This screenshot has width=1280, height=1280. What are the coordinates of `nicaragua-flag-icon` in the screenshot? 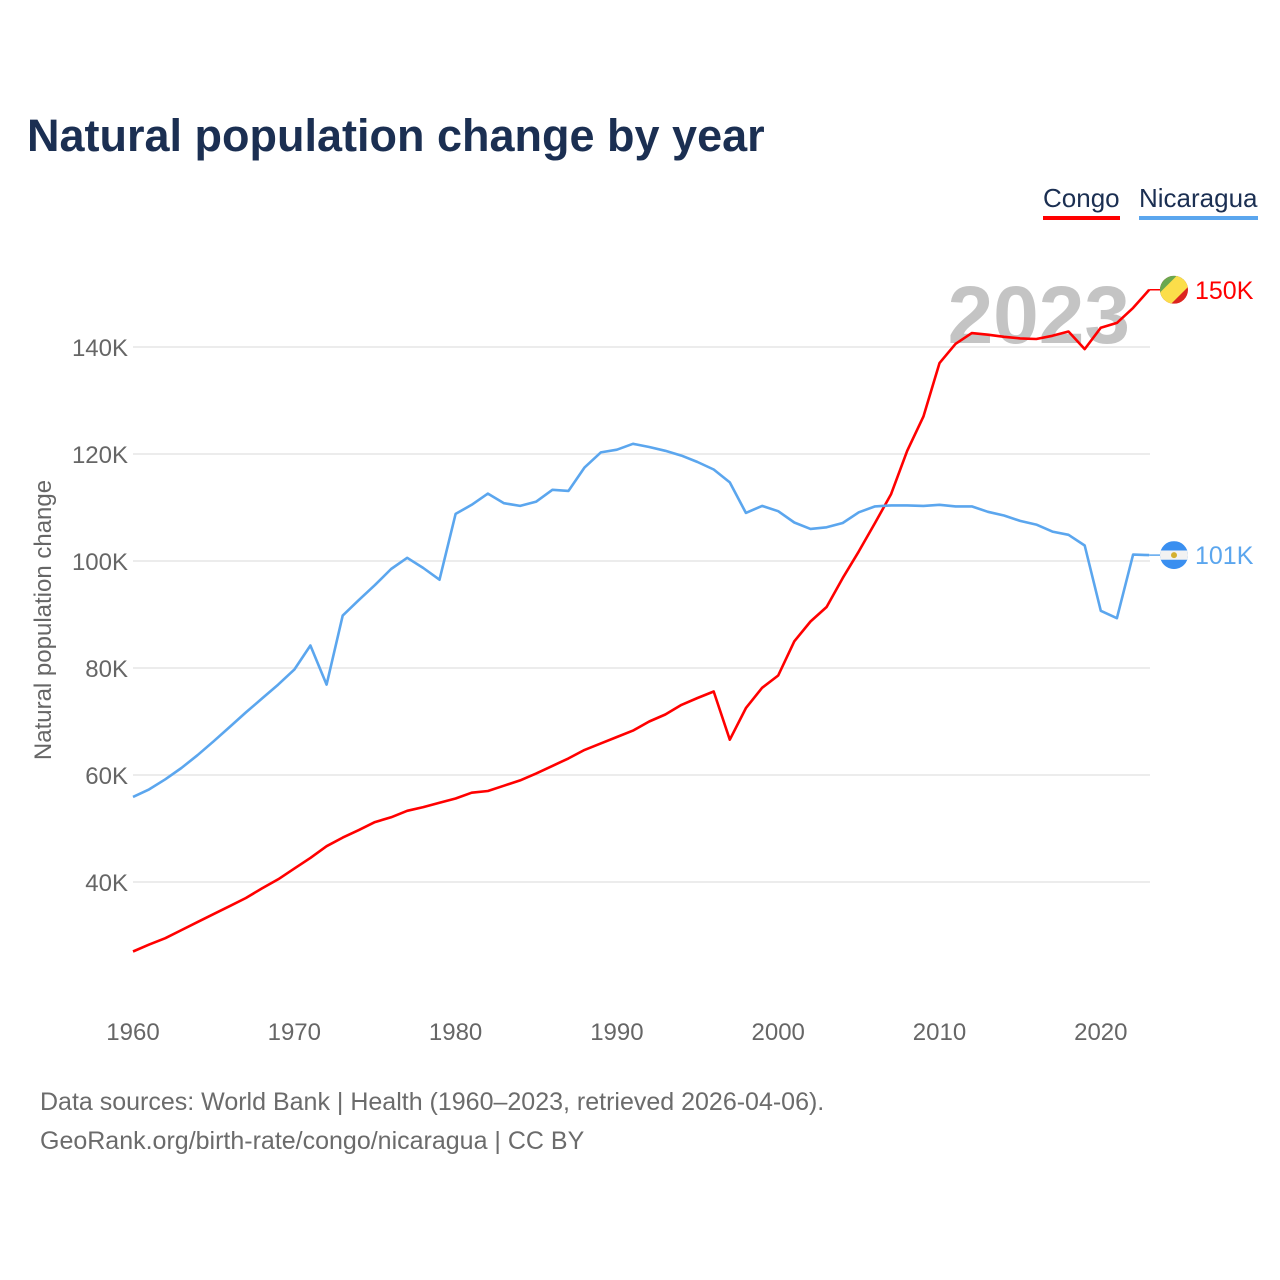 It's located at (1174, 555).